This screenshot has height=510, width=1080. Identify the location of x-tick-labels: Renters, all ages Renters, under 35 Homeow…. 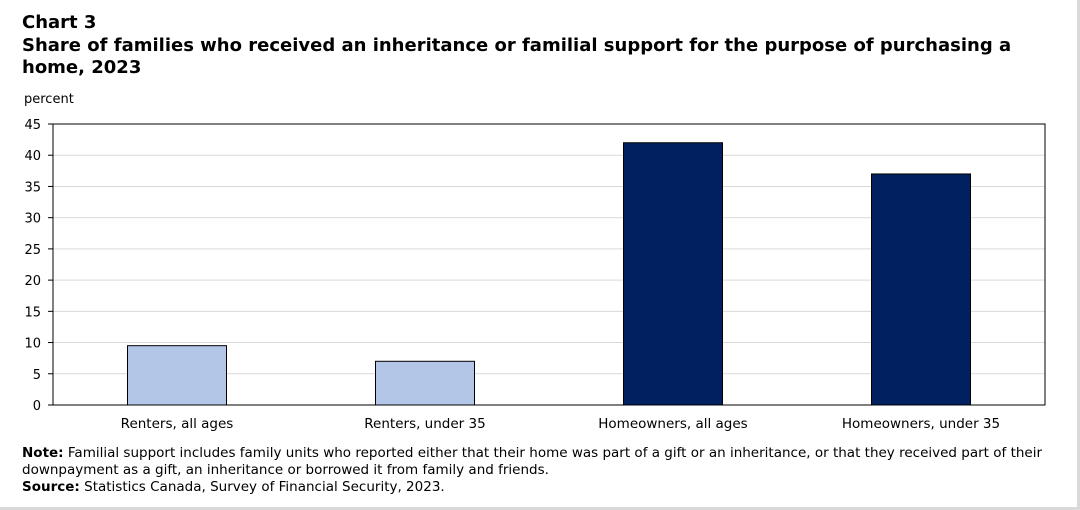
(560, 424).